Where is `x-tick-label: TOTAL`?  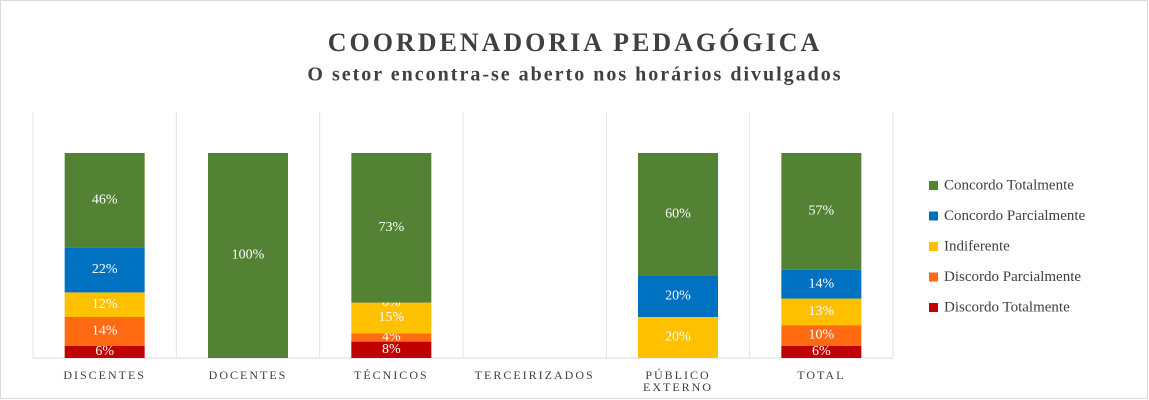
x-tick-label: TOTAL is located at coordinates (821, 375).